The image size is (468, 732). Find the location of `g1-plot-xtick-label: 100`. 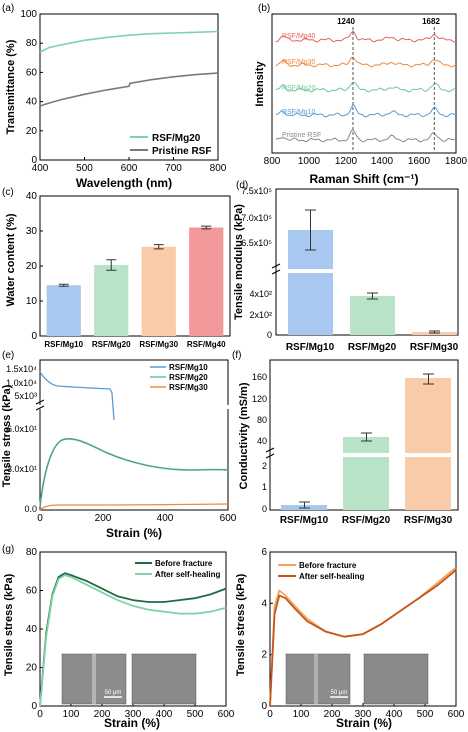

g1-plot-xtick-label: 100 is located at coordinates (71, 714).